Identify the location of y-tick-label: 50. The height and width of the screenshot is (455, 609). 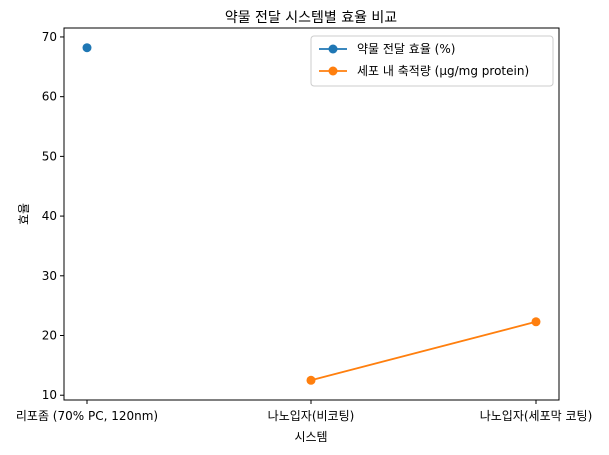
(49, 156).